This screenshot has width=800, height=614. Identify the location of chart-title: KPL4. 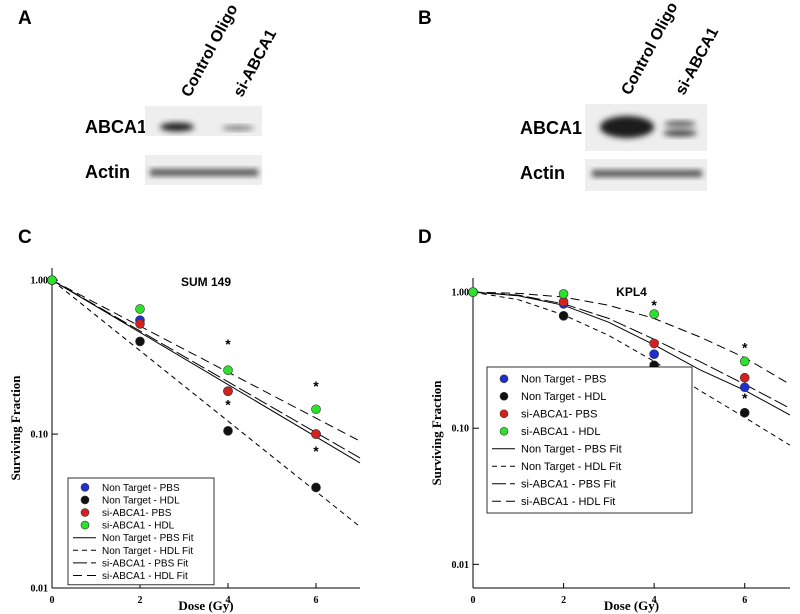
(631, 292).